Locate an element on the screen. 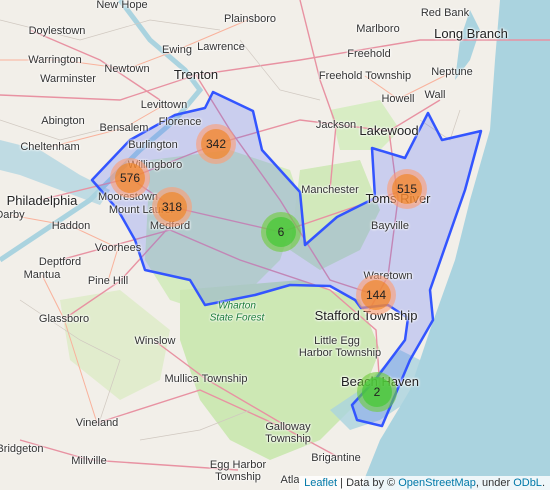 The image size is (550, 490). place-label: Glassboro is located at coordinates (64, 318).